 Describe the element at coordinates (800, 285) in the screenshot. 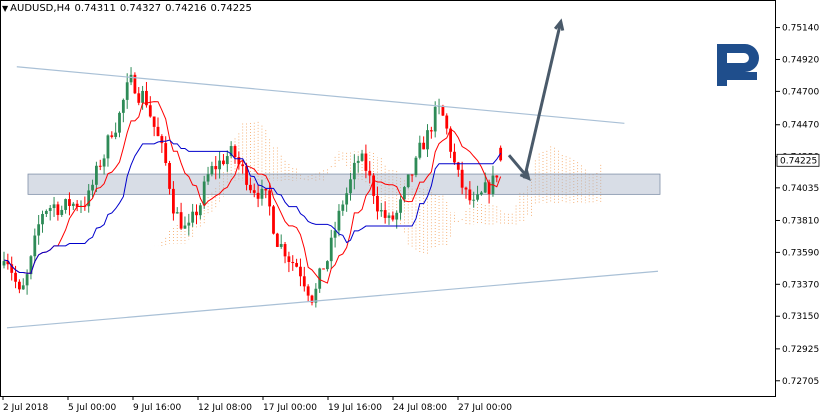

I see `y-tick-label: 0.73370` at that location.